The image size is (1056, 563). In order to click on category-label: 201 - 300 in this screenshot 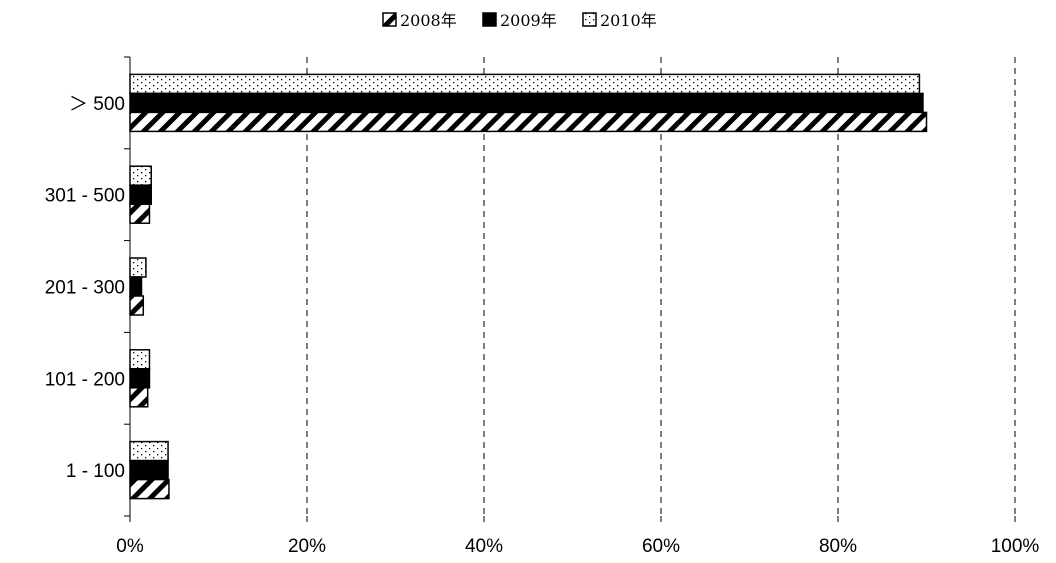, I will do `click(85, 288)`.